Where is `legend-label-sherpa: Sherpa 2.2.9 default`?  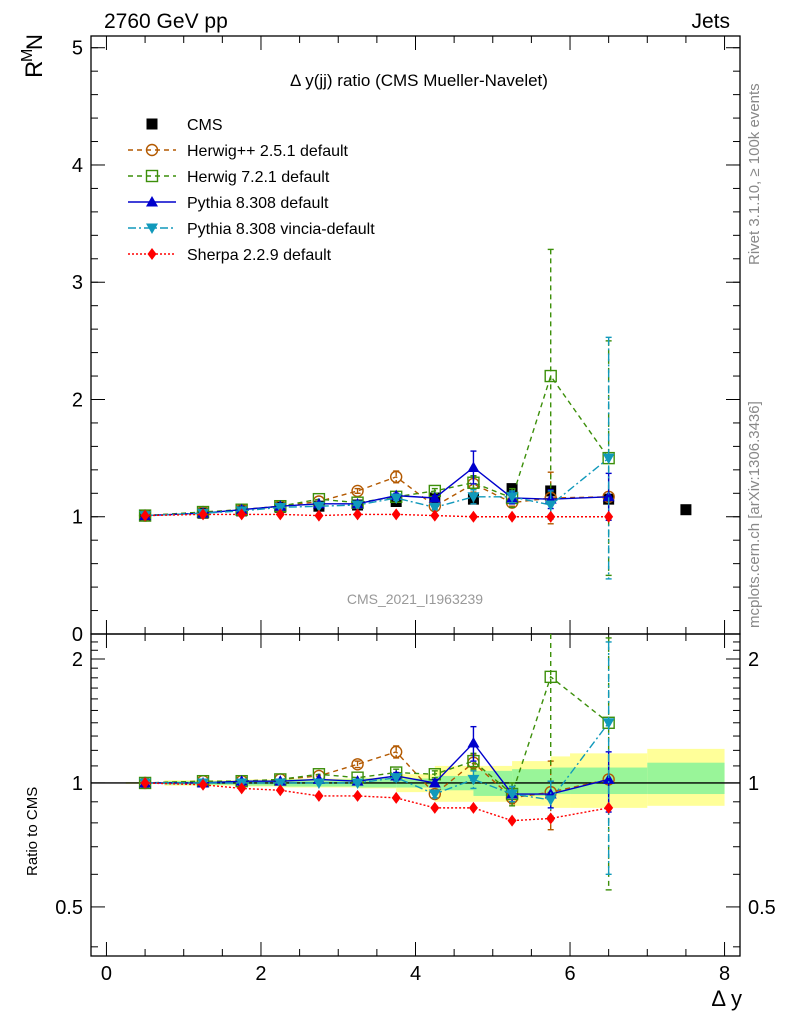
legend-label-sherpa: Sherpa 2.2.9 default is located at coordinates (259, 255).